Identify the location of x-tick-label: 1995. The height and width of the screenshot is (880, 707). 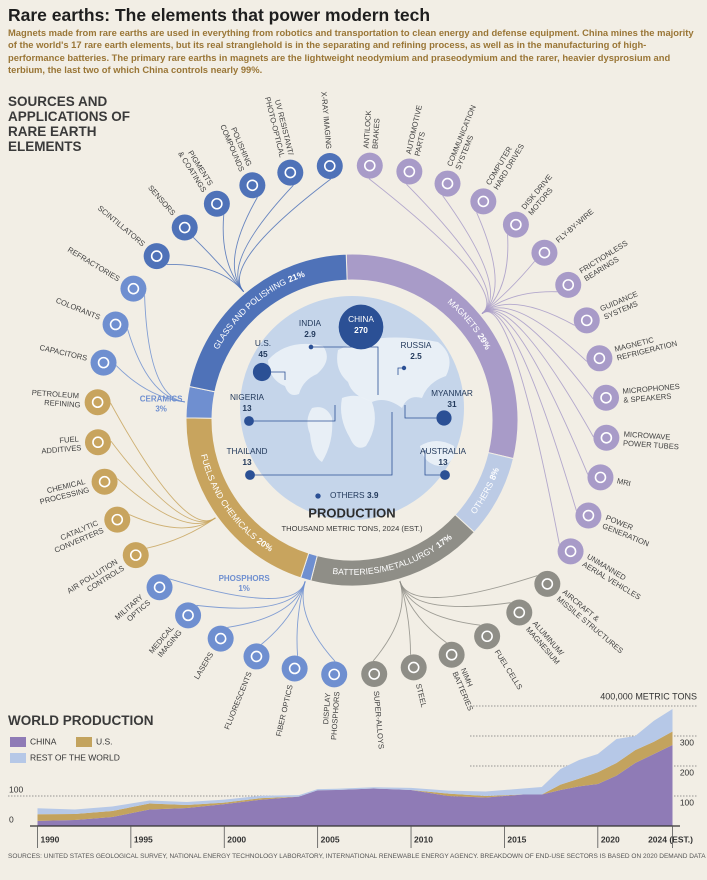
(143, 839).